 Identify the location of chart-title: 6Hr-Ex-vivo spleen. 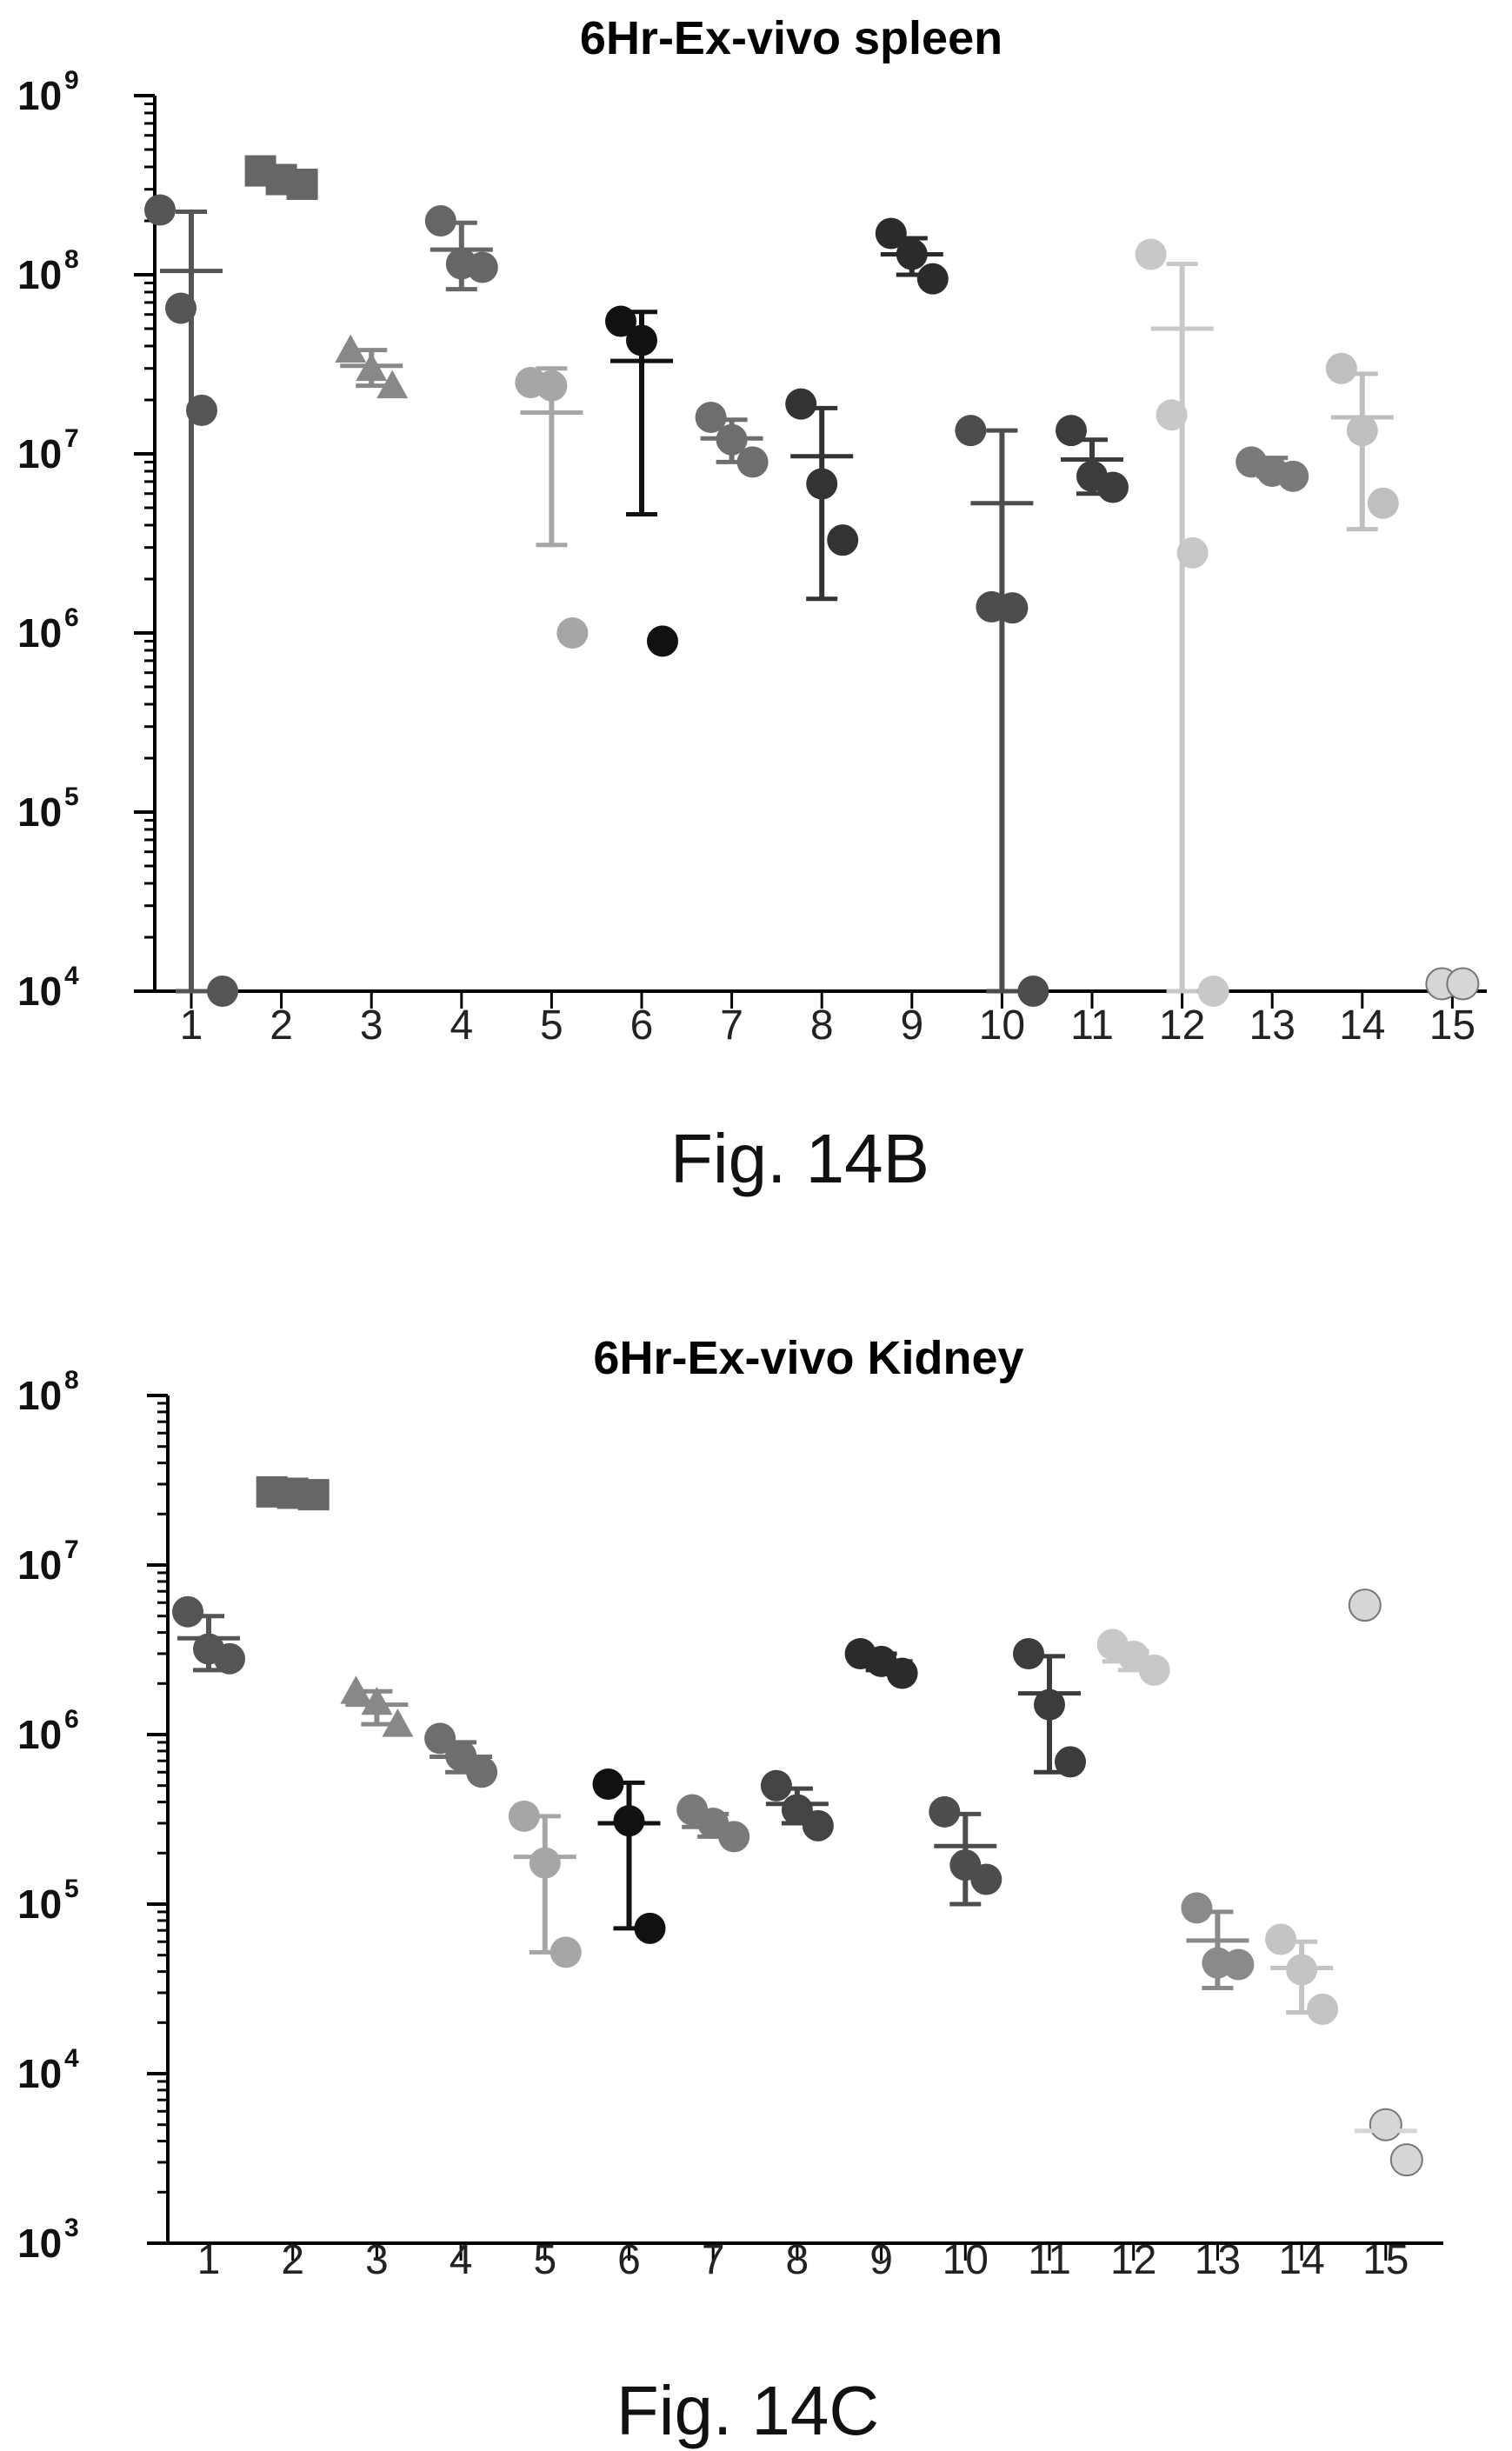
(791, 38).